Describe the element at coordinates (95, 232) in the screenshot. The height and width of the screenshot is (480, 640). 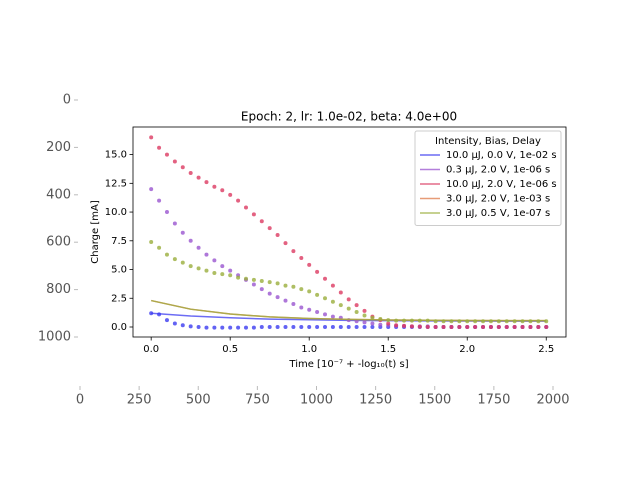
I see `y-axis-label: Charge [mA]` at that location.